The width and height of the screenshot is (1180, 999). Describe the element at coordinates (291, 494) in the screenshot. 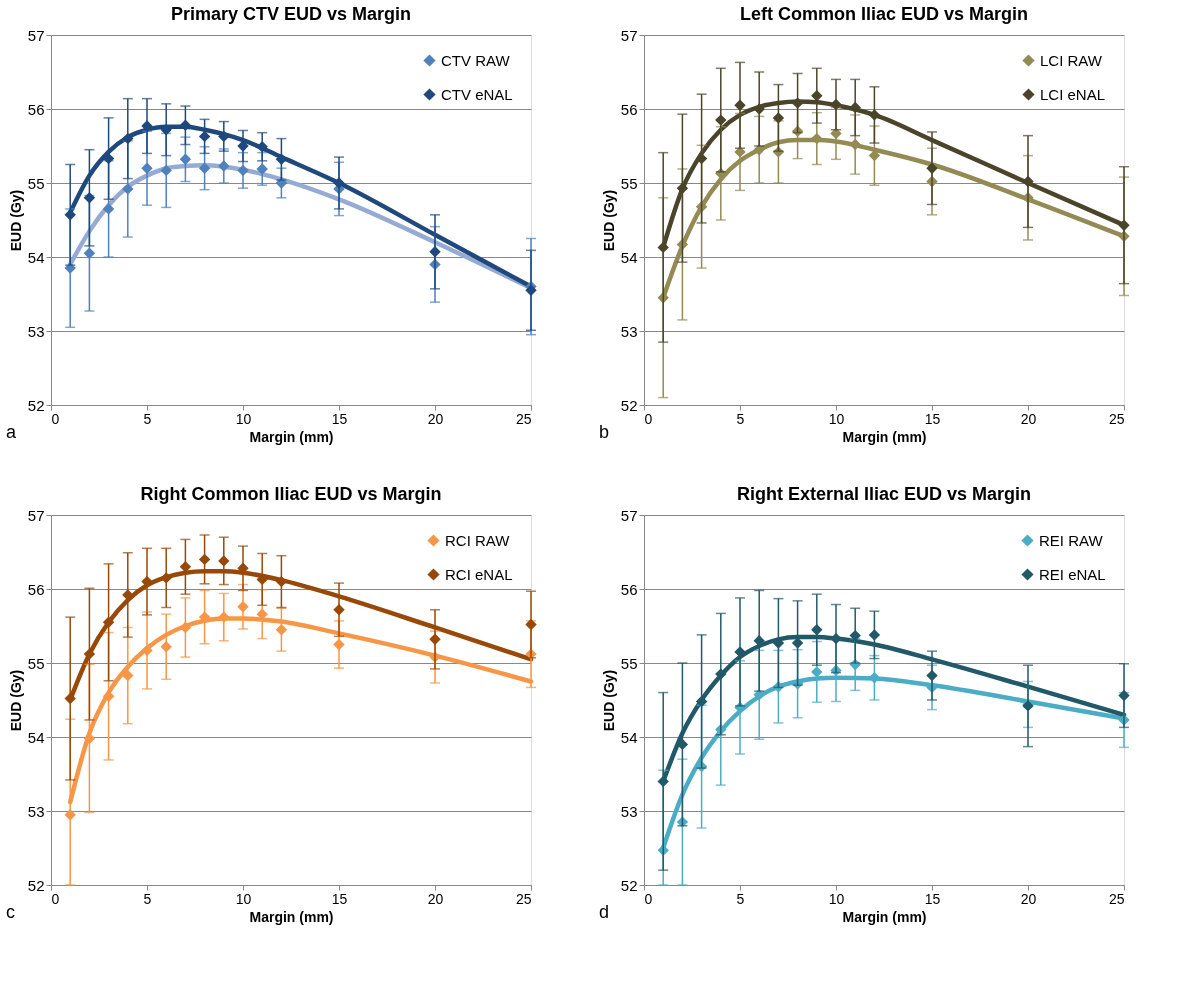

I see `chart-title: Right Common Iliac EUD vs Margin` at that location.